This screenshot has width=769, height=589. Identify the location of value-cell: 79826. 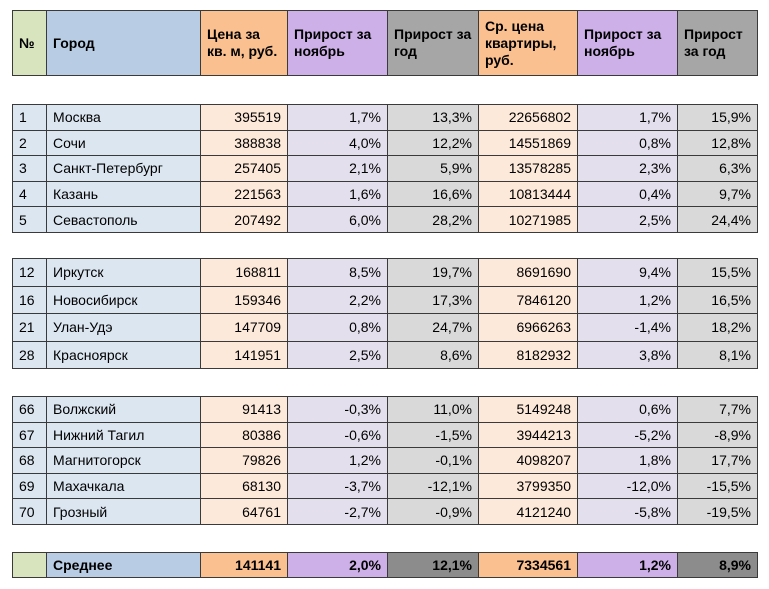
(244, 460).